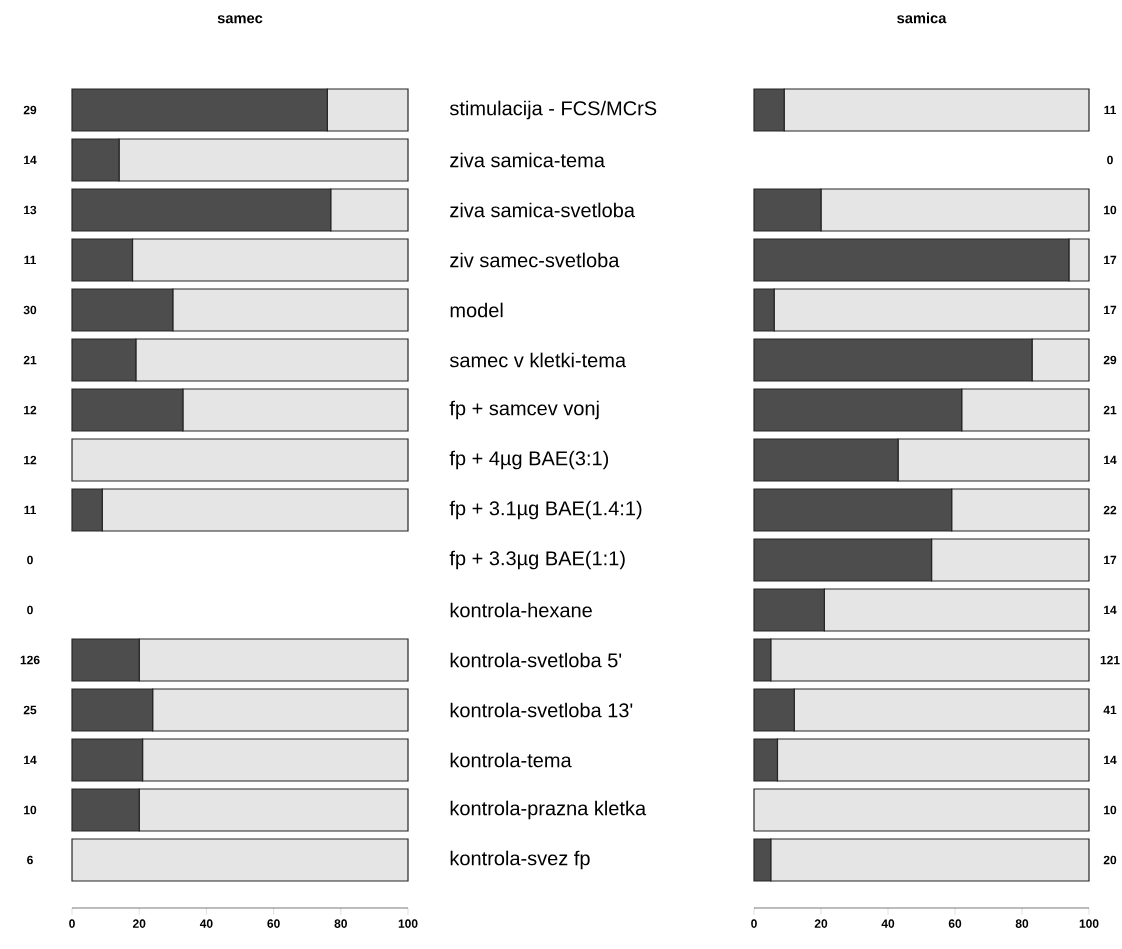 This screenshot has height=949, width=1122. Describe the element at coordinates (524, 410) in the screenshot. I see `y-tick-label: fp + samcev vonj` at that location.